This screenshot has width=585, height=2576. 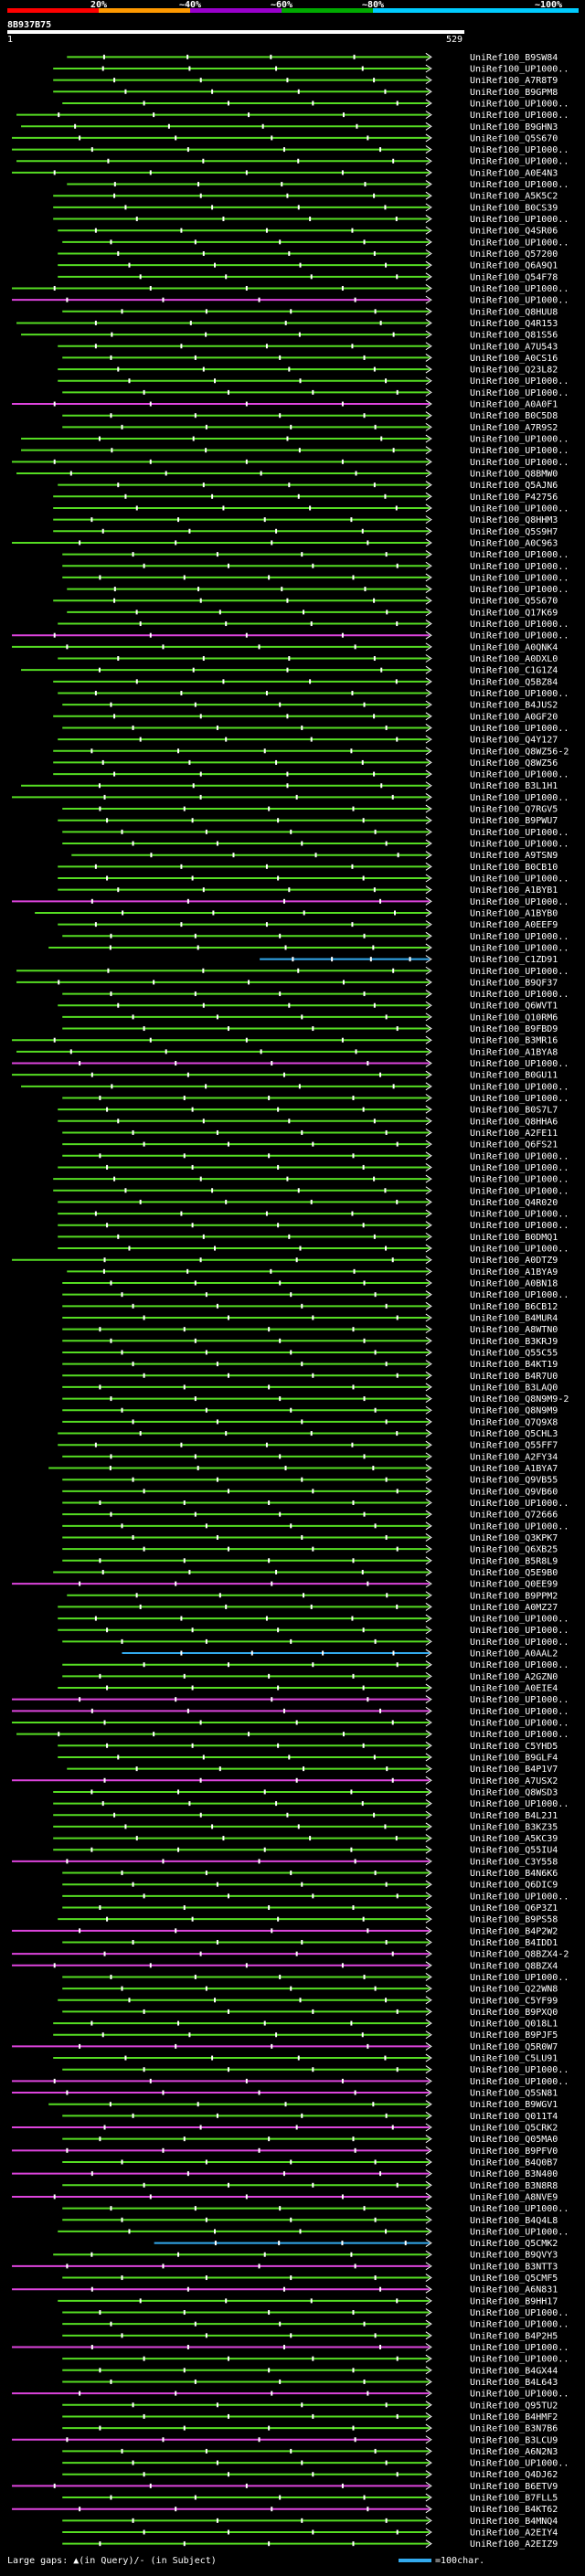 What do you see at coordinates (514, 2221) in the screenshot?
I see `hit-label: UniRef100_B4Q4L8` at bounding box center [514, 2221].